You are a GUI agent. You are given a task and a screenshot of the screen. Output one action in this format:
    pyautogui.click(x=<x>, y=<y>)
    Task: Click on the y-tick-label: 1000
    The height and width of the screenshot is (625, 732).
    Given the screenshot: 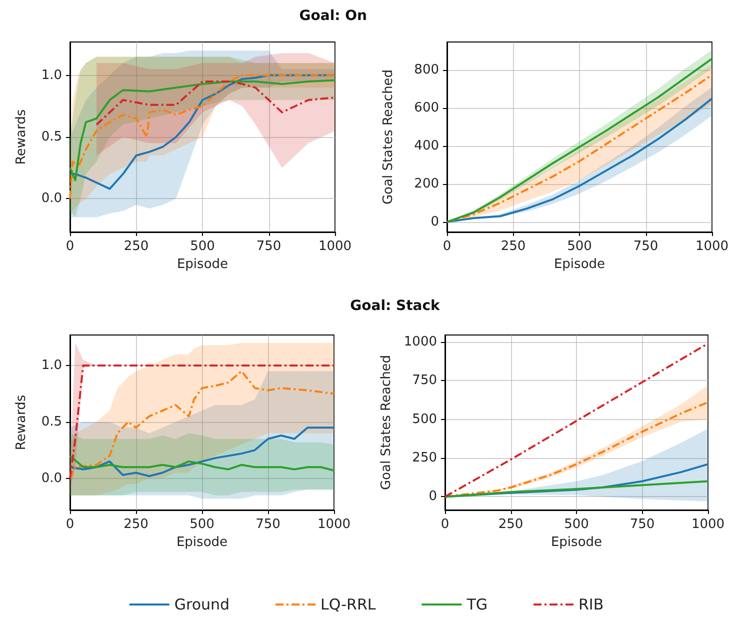 What is the action you would take?
    pyautogui.click(x=420, y=342)
    